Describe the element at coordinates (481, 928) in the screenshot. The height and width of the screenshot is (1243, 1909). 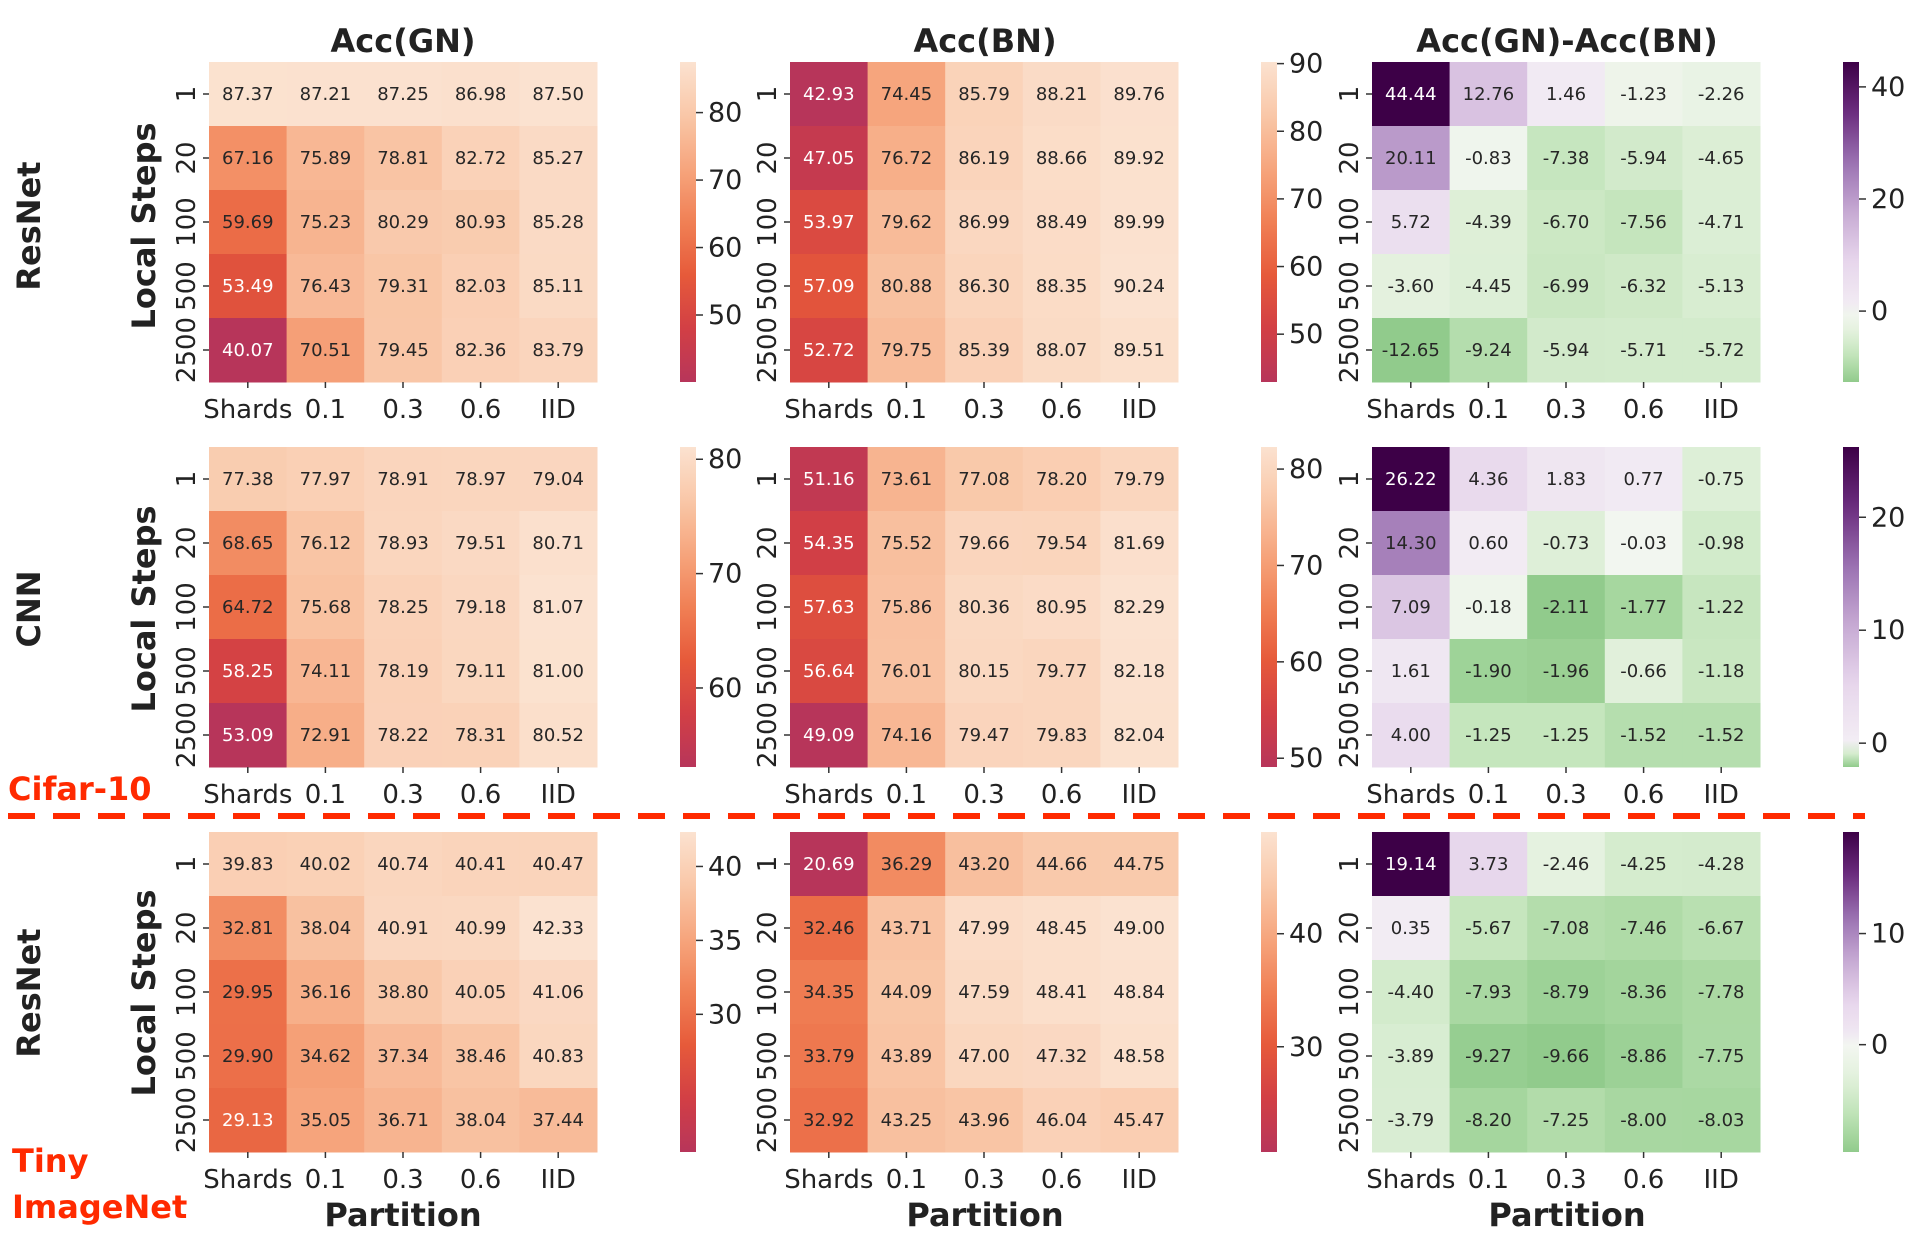
I see `cell-value-label: 40.99` at that location.